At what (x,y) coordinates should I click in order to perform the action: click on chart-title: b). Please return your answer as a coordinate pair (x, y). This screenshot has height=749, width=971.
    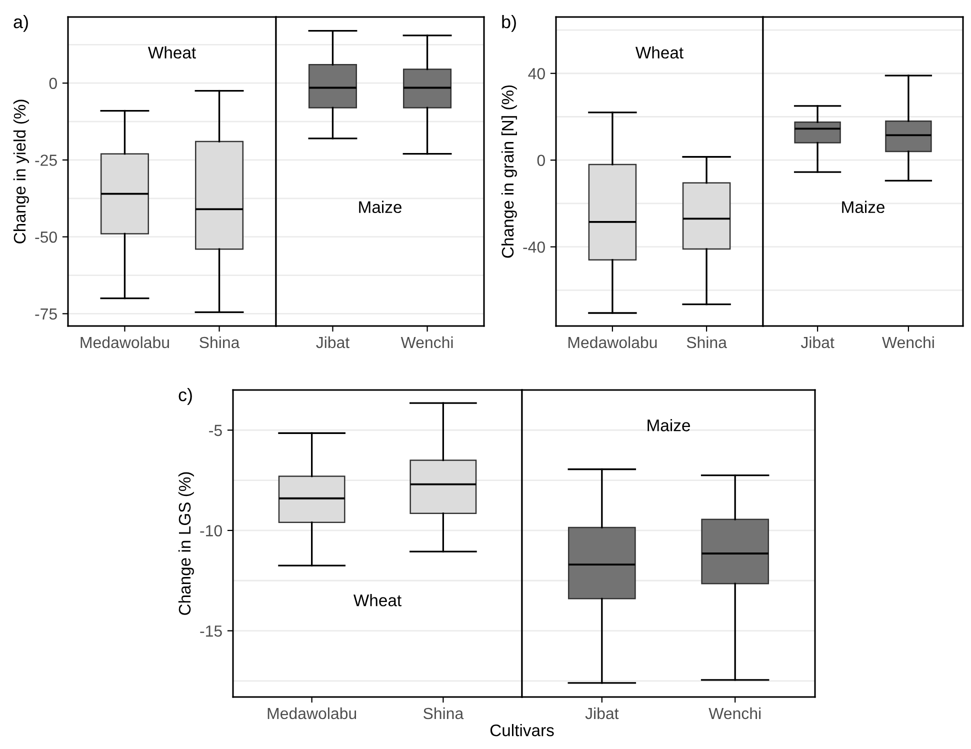
    Looking at the image, I should click on (509, 23).